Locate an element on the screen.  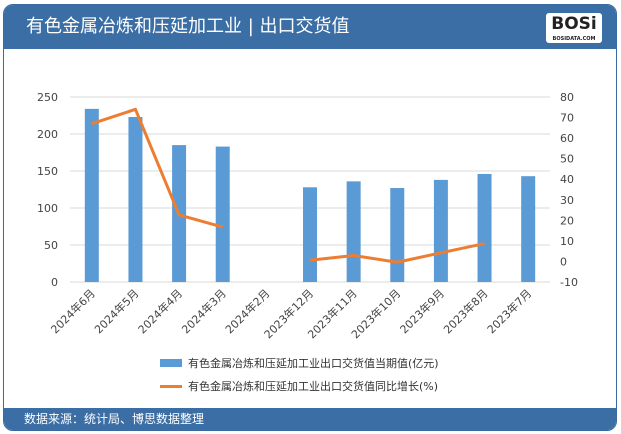
category-label: 2024年4月 is located at coordinates (160, 311).